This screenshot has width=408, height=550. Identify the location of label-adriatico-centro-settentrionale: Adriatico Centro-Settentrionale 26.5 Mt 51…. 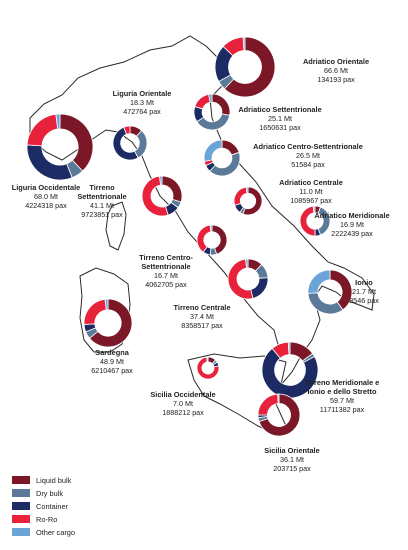
(308, 155).